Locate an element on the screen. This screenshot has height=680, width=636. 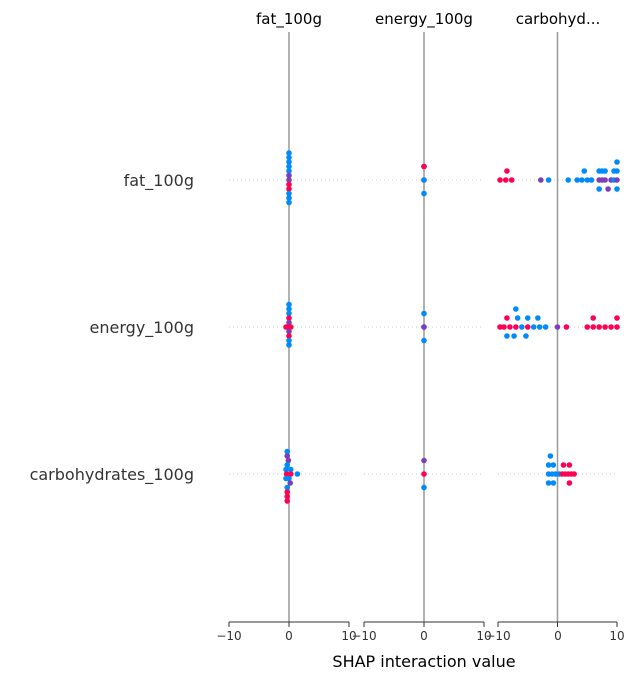
column-title: energy_100g is located at coordinates (424, 19).